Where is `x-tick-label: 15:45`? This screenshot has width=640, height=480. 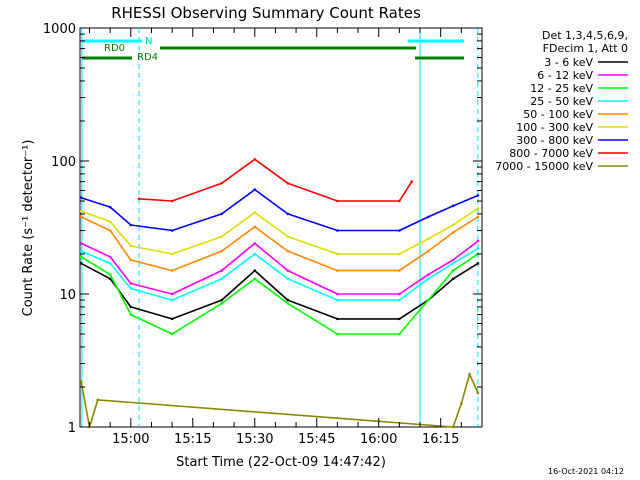
x-tick-label: 15:45 is located at coordinates (316, 439).